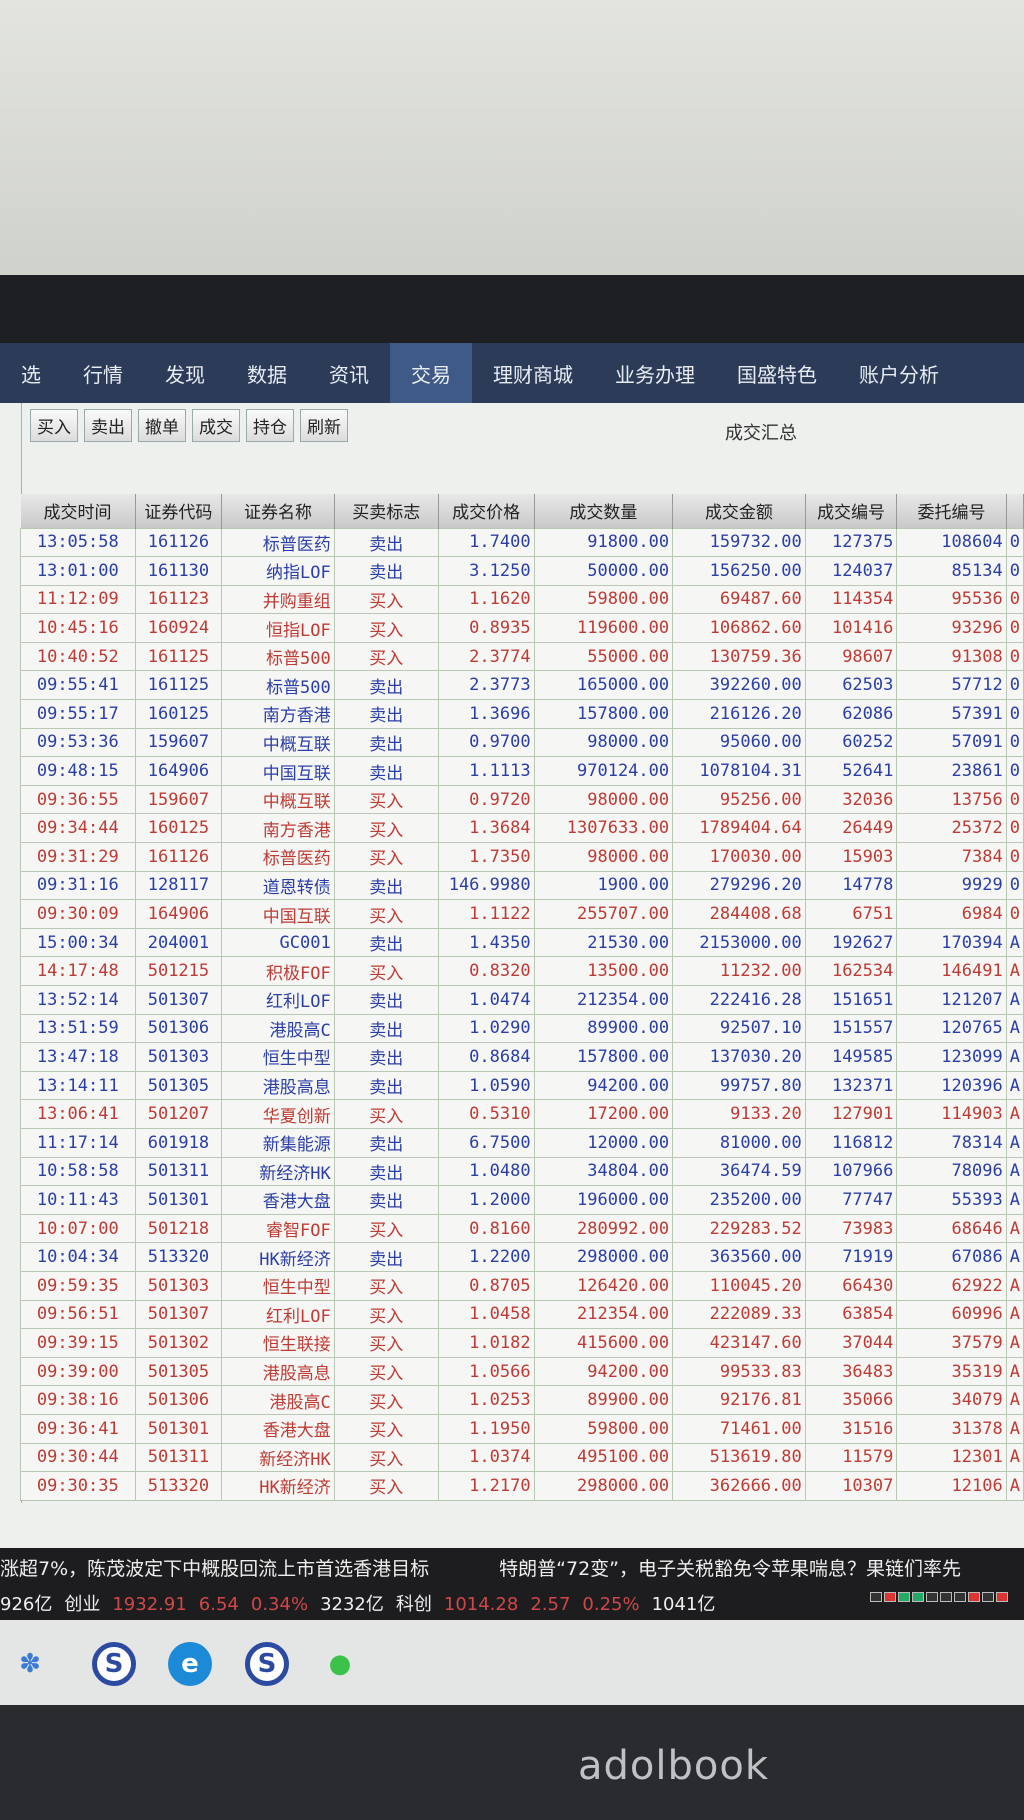  What do you see at coordinates (1014, 828) in the screenshot?
I see `cell-col-9: 0` at bounding box center [1014, 828].